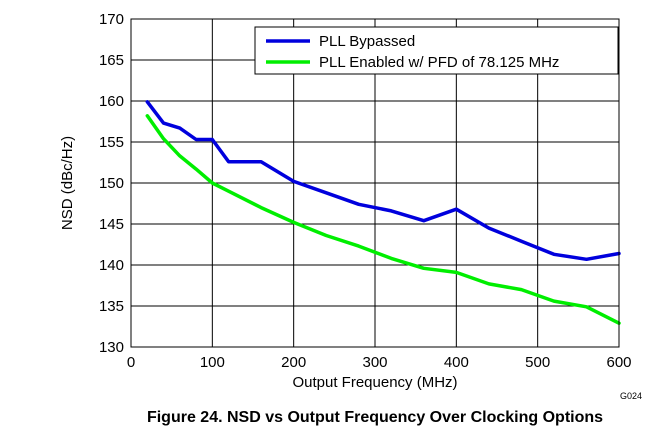  I want to click on x-axis-label: Output Frequency (MHz), so click(374, 382).